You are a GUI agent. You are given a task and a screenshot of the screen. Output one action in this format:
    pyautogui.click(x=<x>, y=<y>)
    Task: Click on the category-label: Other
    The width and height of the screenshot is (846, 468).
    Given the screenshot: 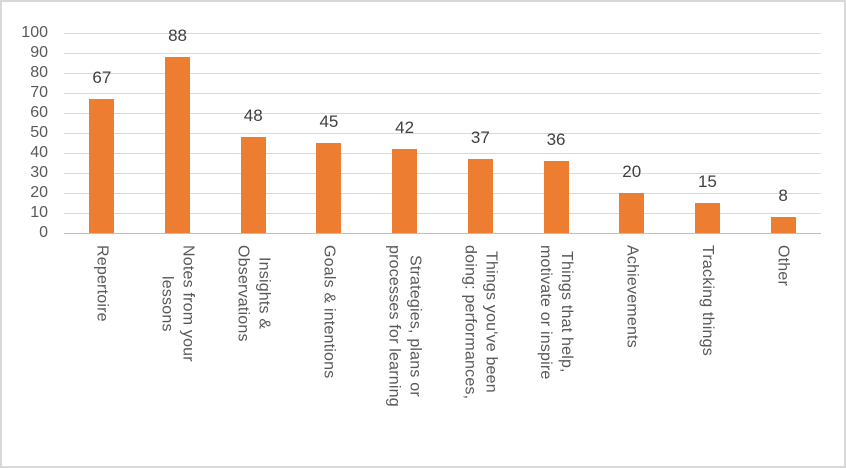 What is the action you would take?
    pyautogui.click(x=783, y=266)
    